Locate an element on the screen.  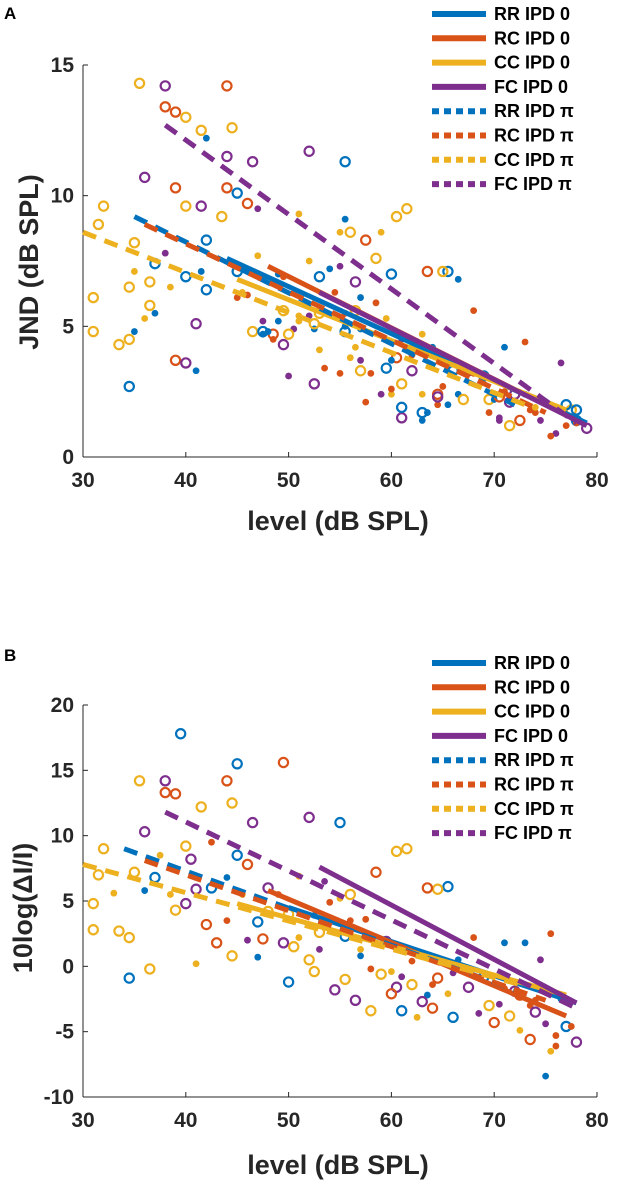
panel-label-b: B is located at coordinates (10, 655).